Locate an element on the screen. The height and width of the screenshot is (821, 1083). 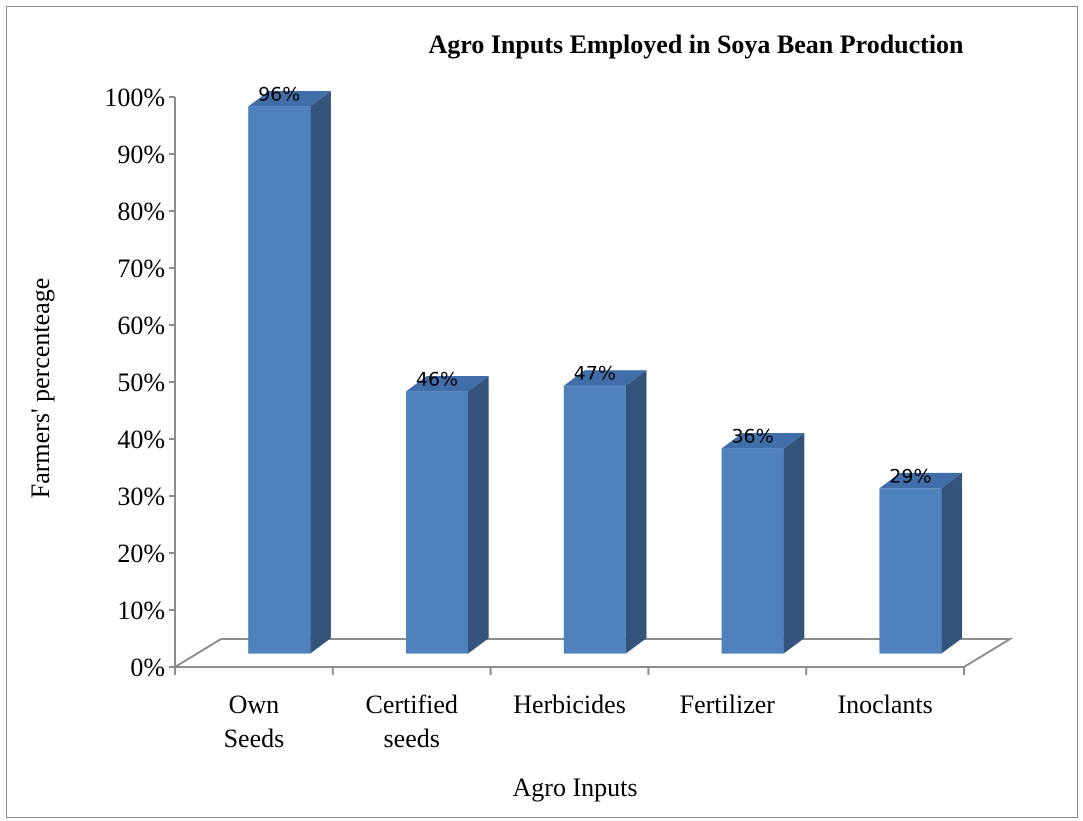
y-tick-label: 90% is located at coordinates (141, 154).